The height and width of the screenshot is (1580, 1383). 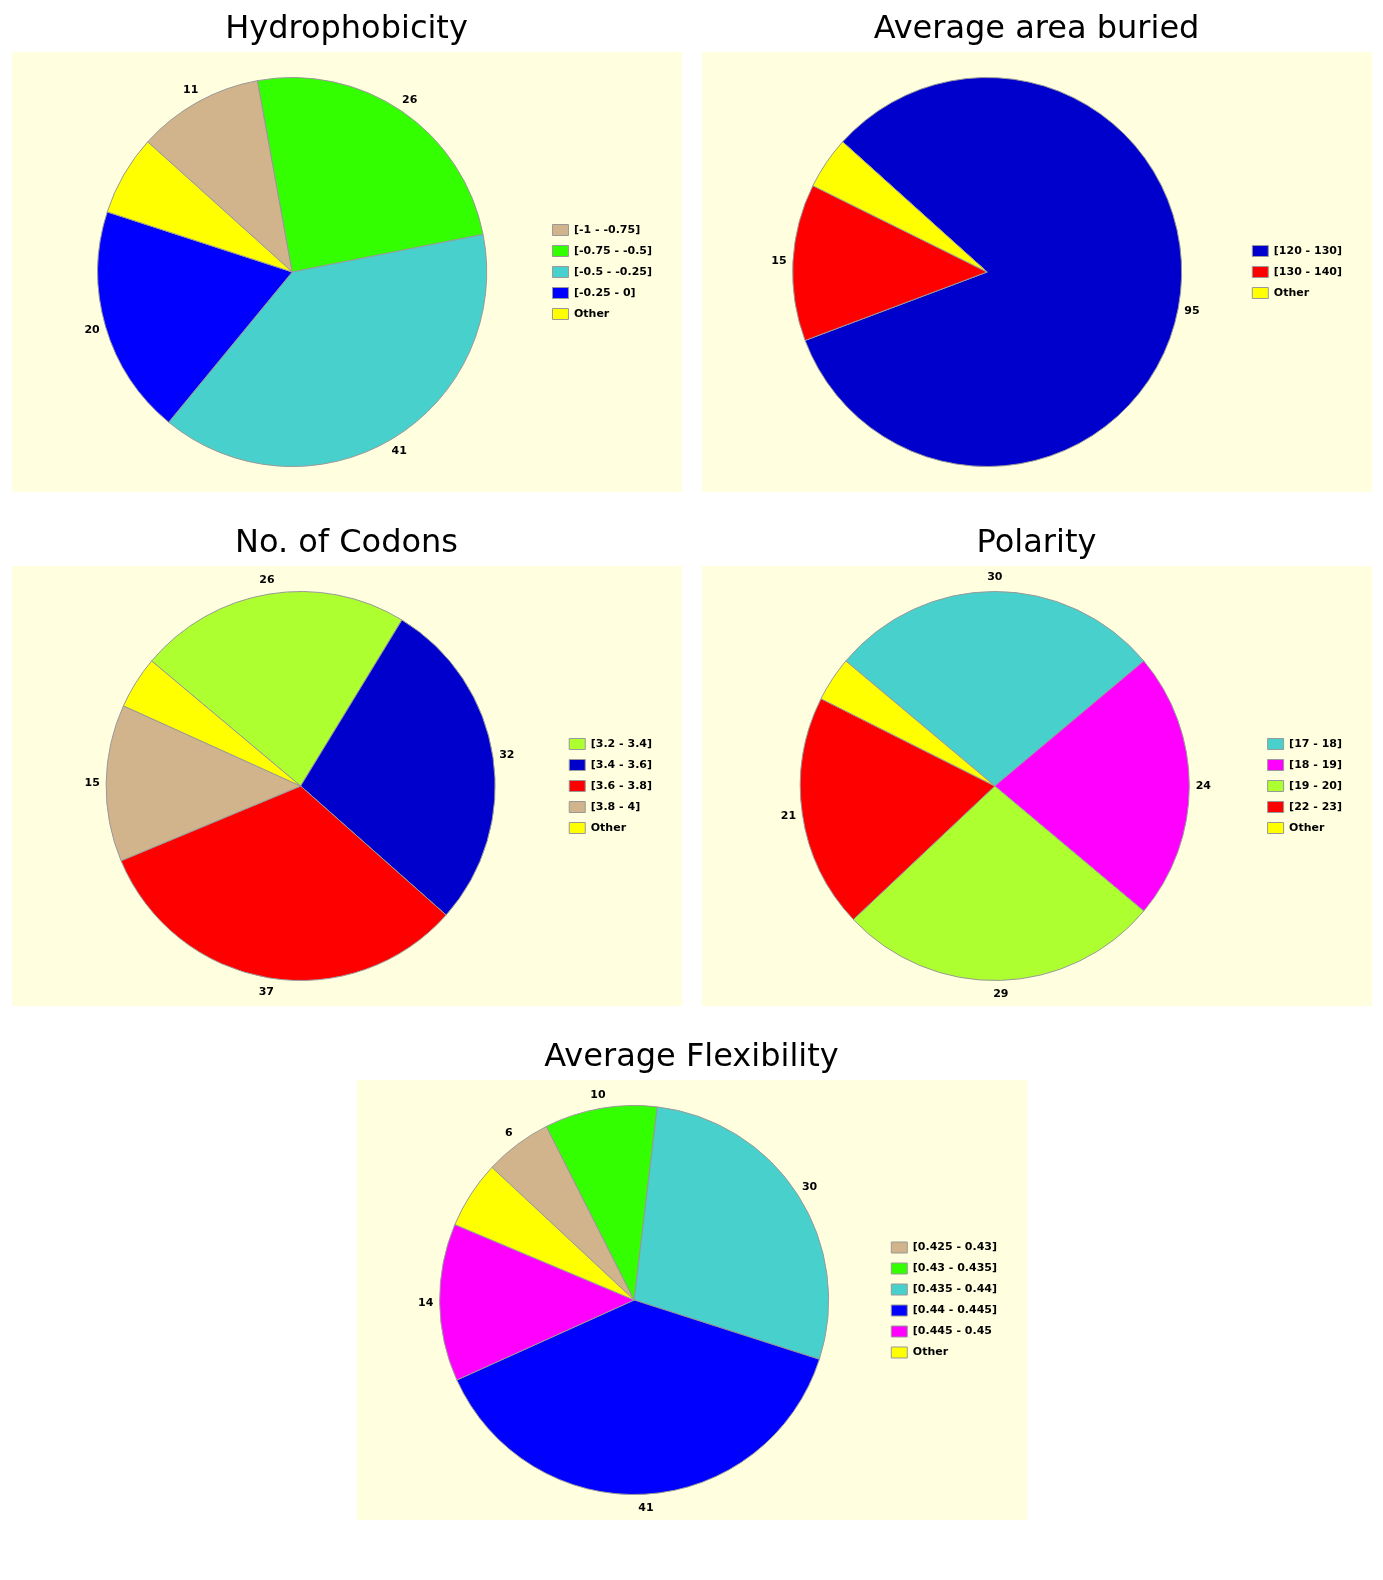 What do you see at coordinates (1307, 271) in the screenshot?
I see `legend-label: [130 - 140]` at bounding box center [1307, 271].